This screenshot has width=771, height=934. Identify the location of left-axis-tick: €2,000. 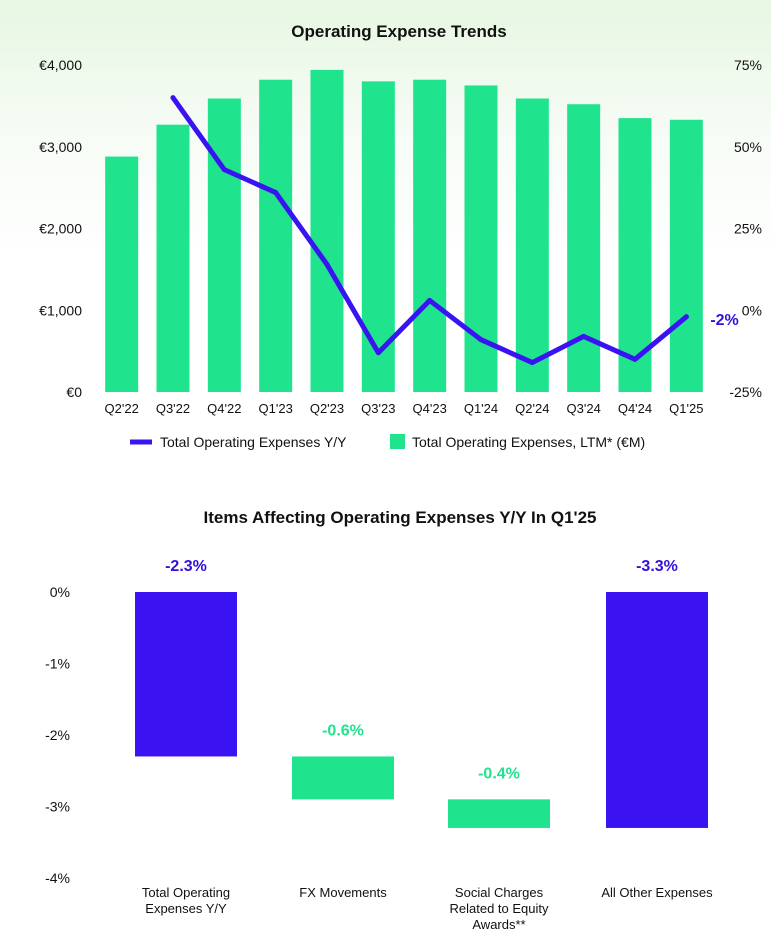
(60, 229).